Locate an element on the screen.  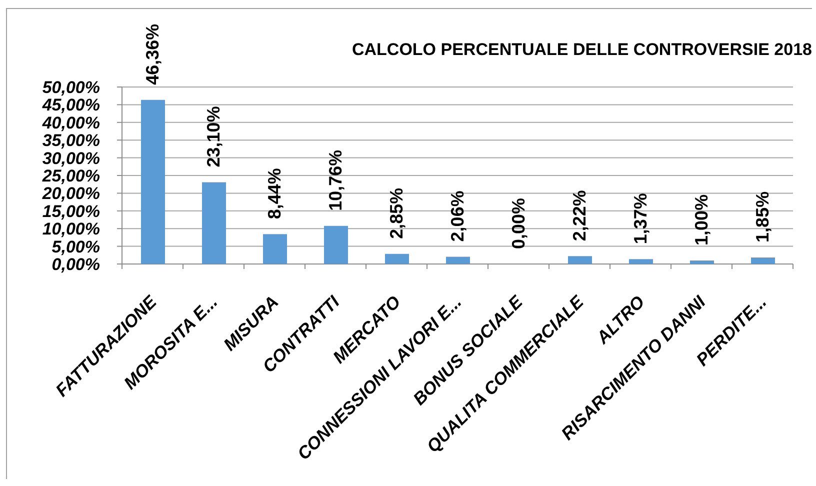
y-tick-label: 20,00% is located at coordinates (70, 194).